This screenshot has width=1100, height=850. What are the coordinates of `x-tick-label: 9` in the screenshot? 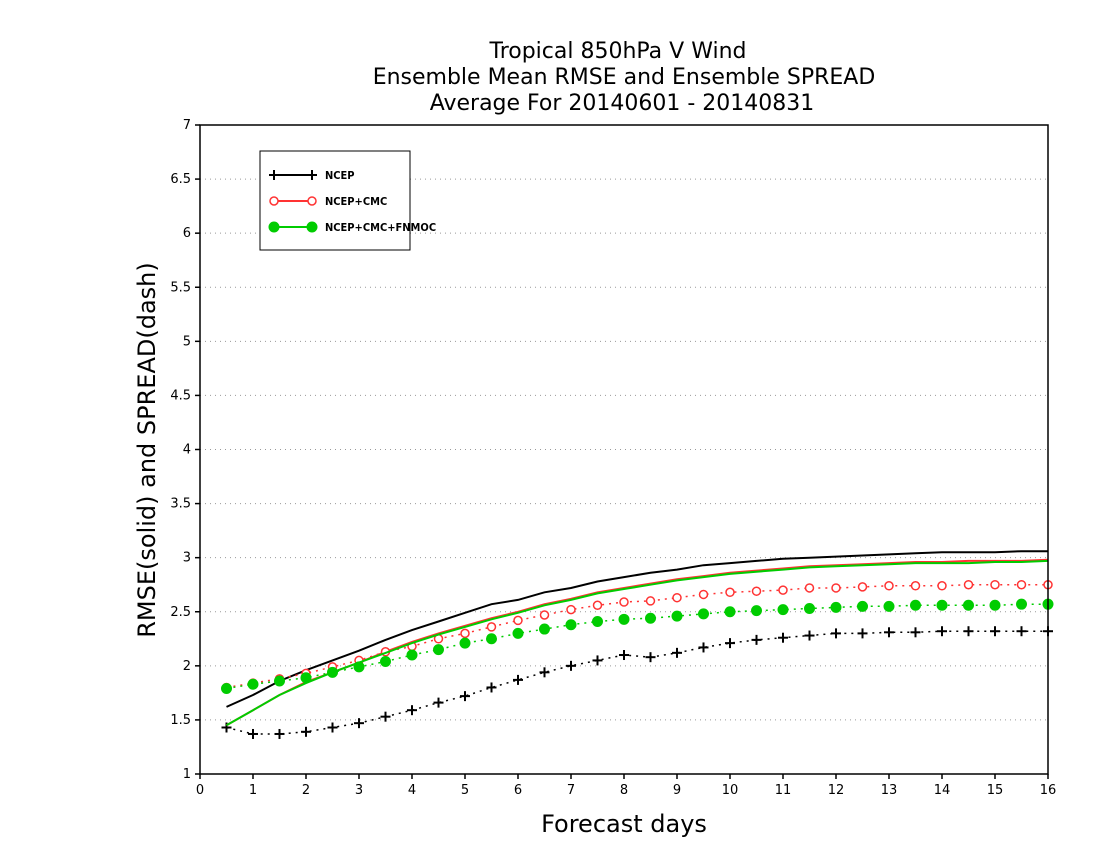 It's located at (677, 790).